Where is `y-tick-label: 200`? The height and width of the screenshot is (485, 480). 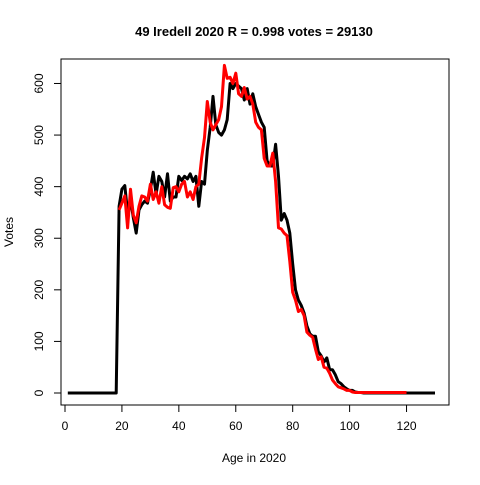 y-tick-label: 200 is located at coordinates (39, 289).